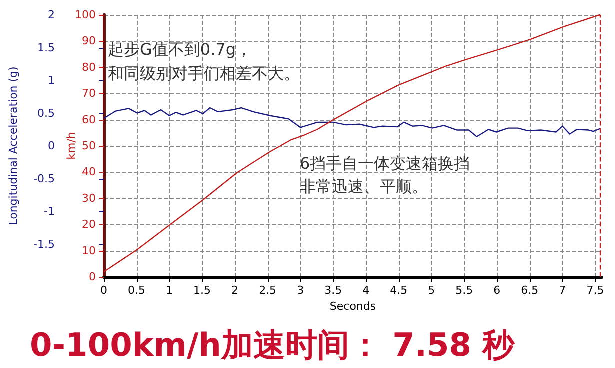 The height and width of the screenshot is (368, 615). I want to click on y2-tick-label: 10, so click(89, 251).